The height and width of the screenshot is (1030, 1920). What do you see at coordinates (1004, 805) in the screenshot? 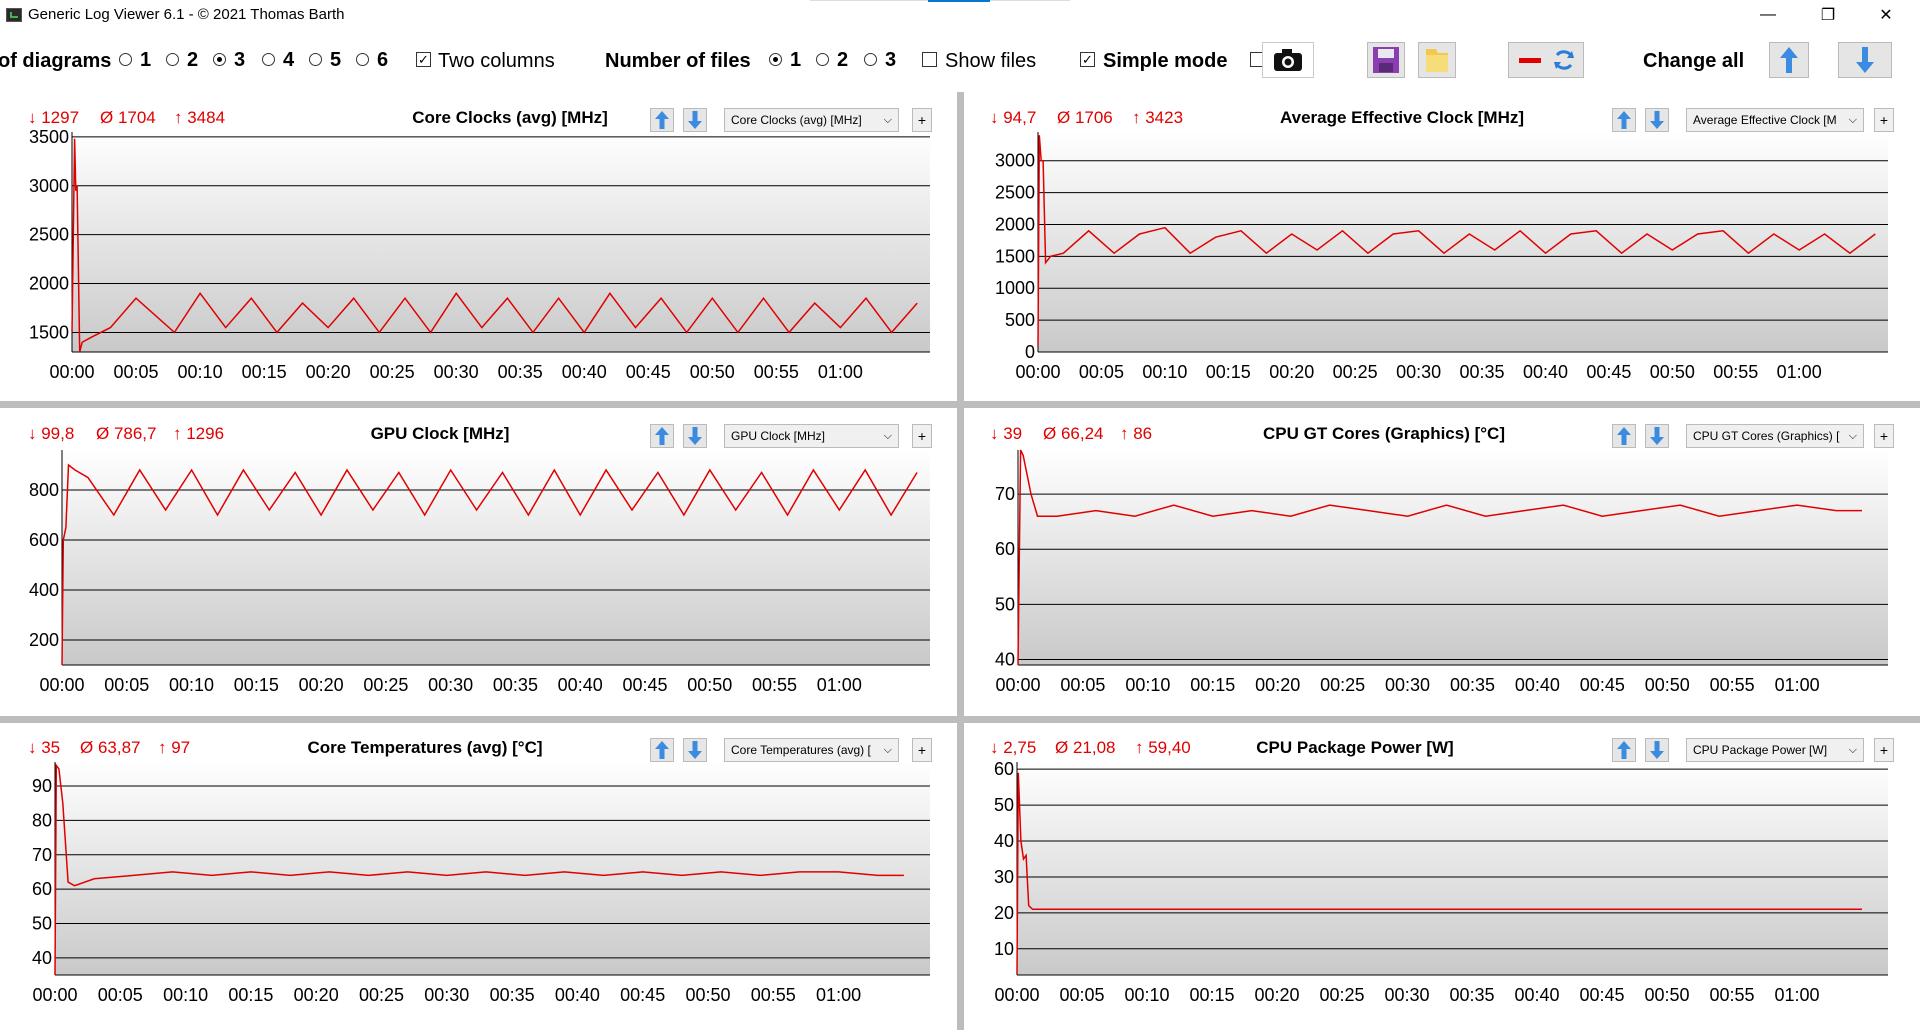
I see `y-tick-label: 50` at bounding box center [1004, 805].